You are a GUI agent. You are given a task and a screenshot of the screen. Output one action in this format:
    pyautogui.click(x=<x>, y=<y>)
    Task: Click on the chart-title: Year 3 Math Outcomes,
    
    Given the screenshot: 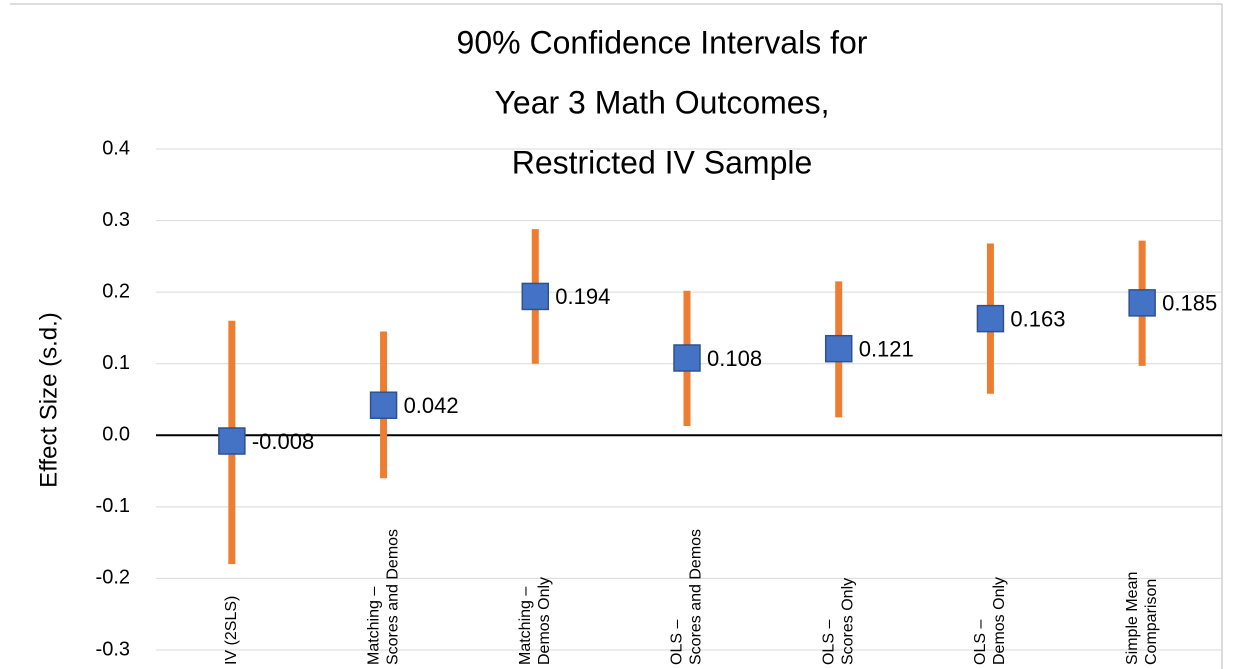 What is the action you would take?
    pyautogui.click(x=662, y=102)
    